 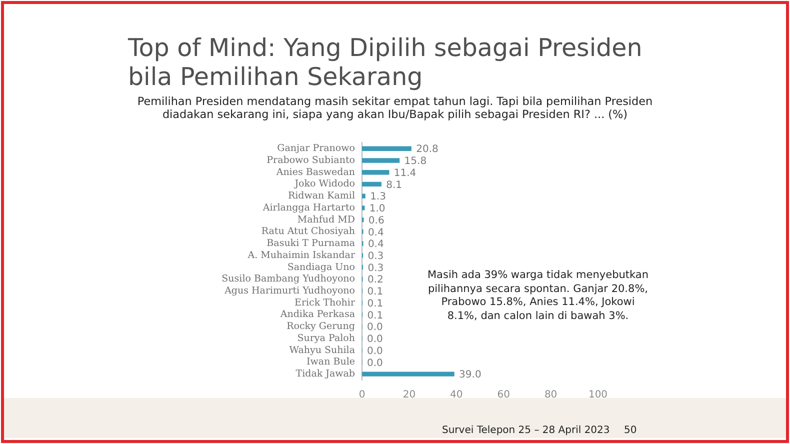 I want to click on y-tick-label: Iwan Bule, so click(x=331, y=362).